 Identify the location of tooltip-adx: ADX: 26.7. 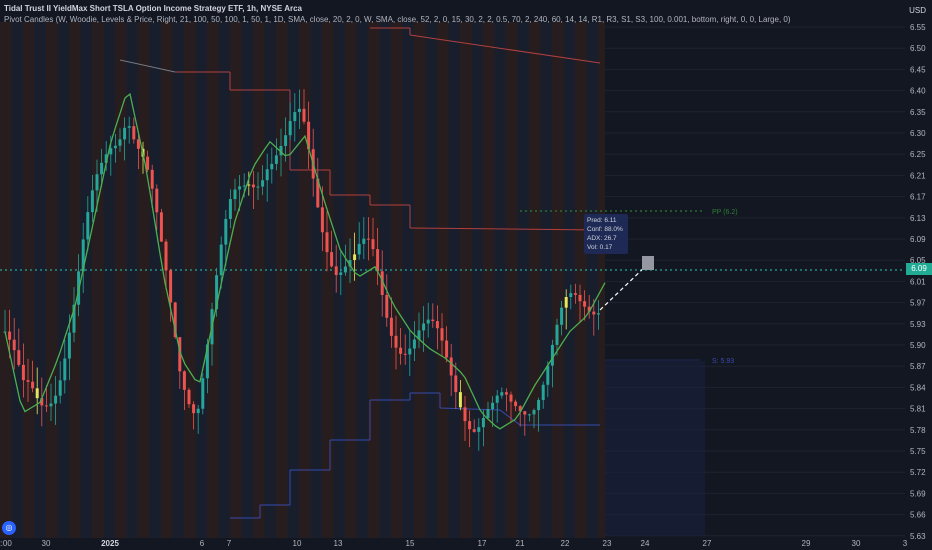
(602, 238).